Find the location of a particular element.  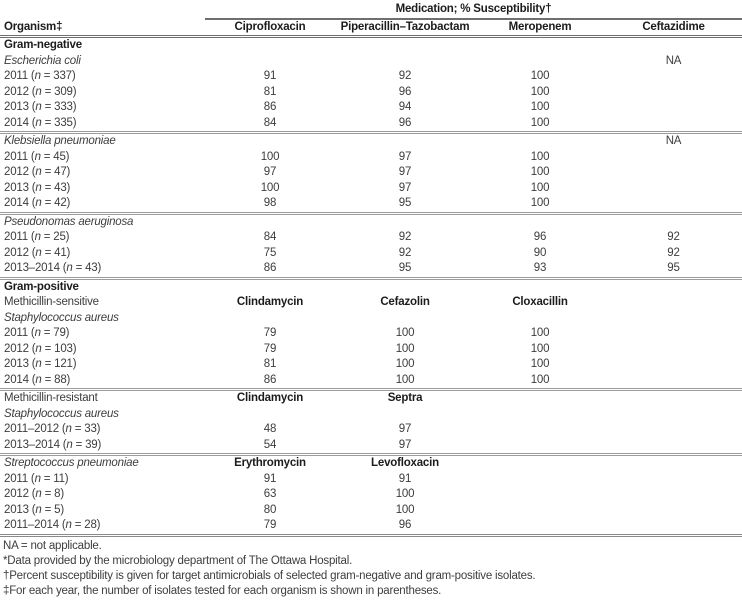

table-row: 2012 (n = 103) 79 100 100 is located at coordinates (371, 350).